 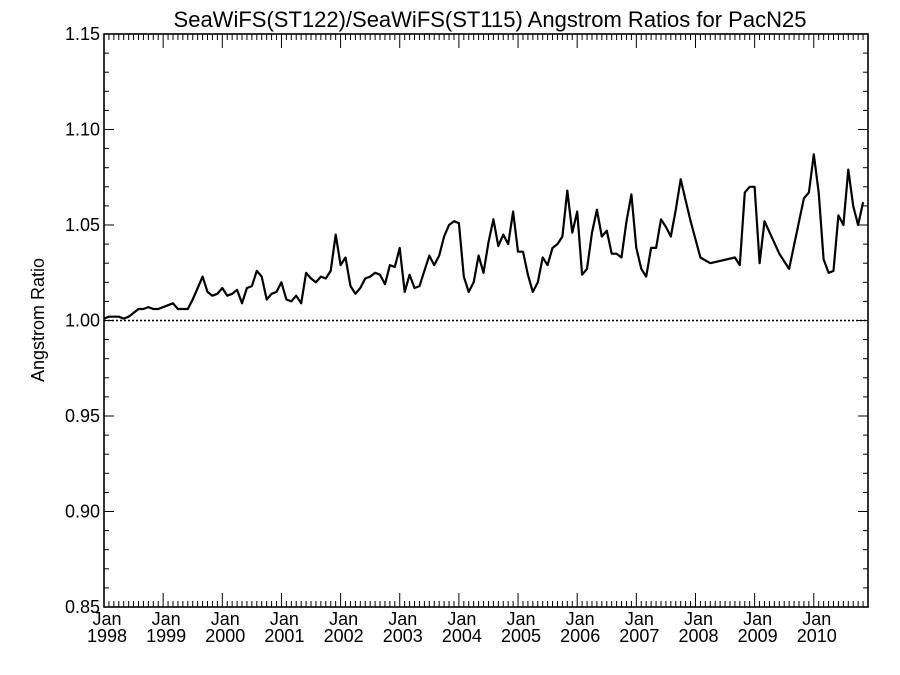 I want to click on y-tick-label: 1.00, so click(x=82, y=321).